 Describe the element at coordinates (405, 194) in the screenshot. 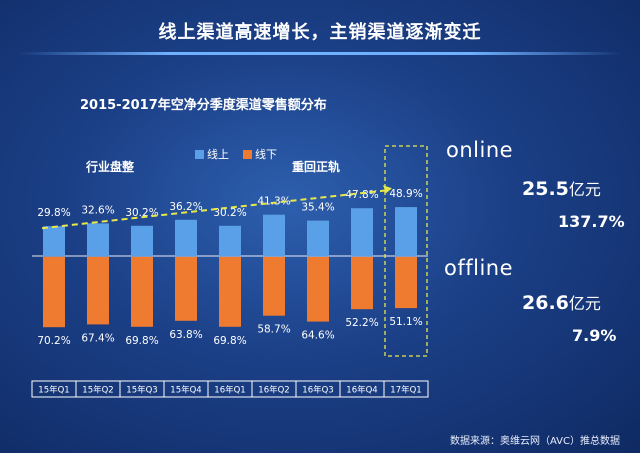

I see `data-label-online: 48.9%` at that location.